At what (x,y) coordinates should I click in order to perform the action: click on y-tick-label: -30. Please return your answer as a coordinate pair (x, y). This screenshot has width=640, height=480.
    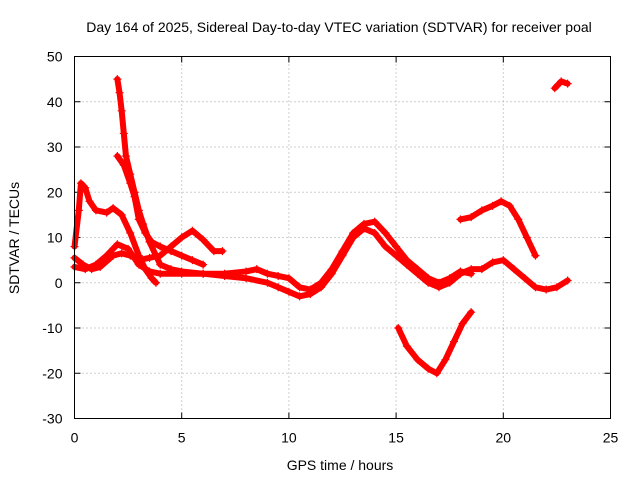
    Looking at the image, I should click on (52, 419).